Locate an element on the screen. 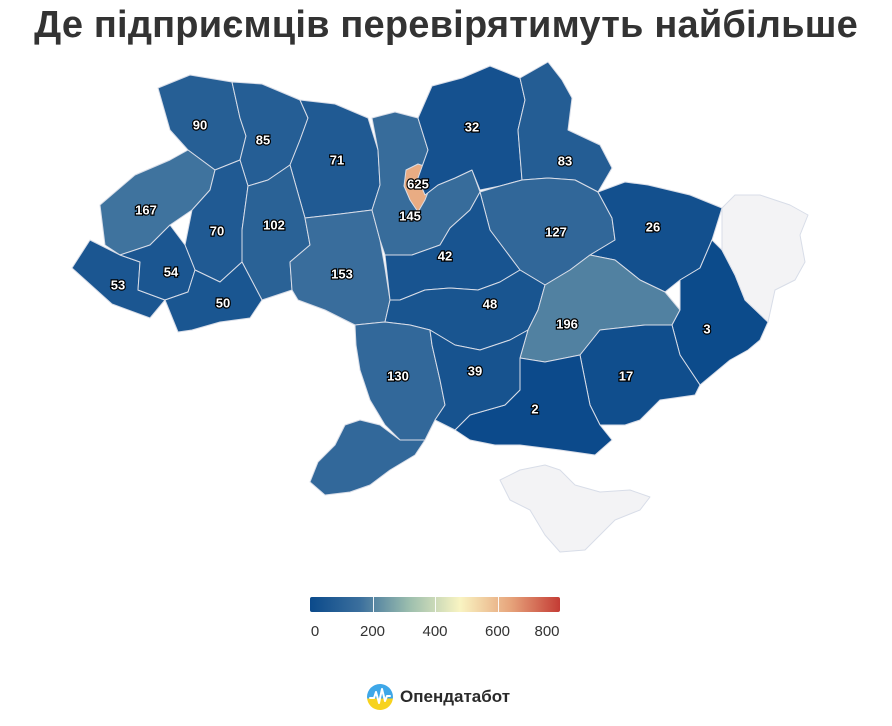 The width and height of the screenshot is (892, 726). region-label-khmelnytskyi: 102 is located at coordinates (274, 224).